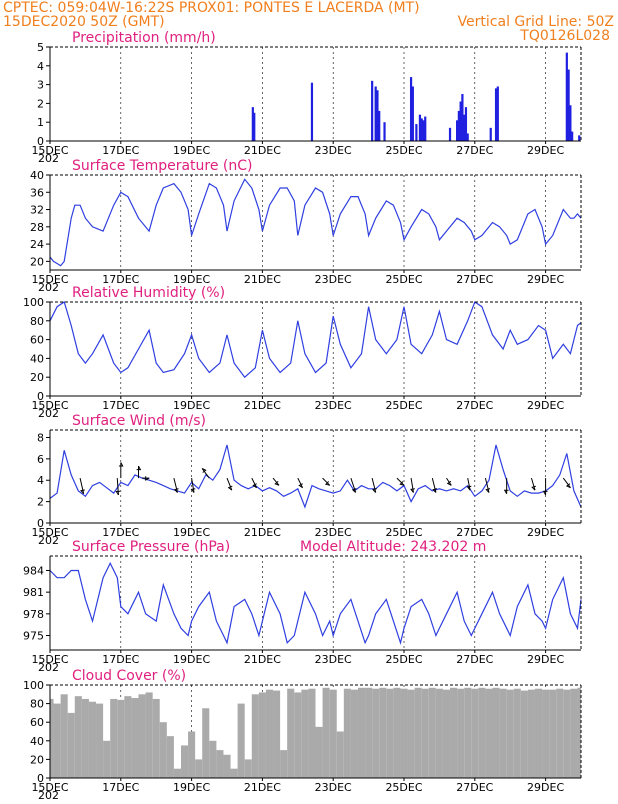 Image resolution: width=618 pixels, height=804 pixels. I want to click on y-tick-label: 975, so click(33, 636).